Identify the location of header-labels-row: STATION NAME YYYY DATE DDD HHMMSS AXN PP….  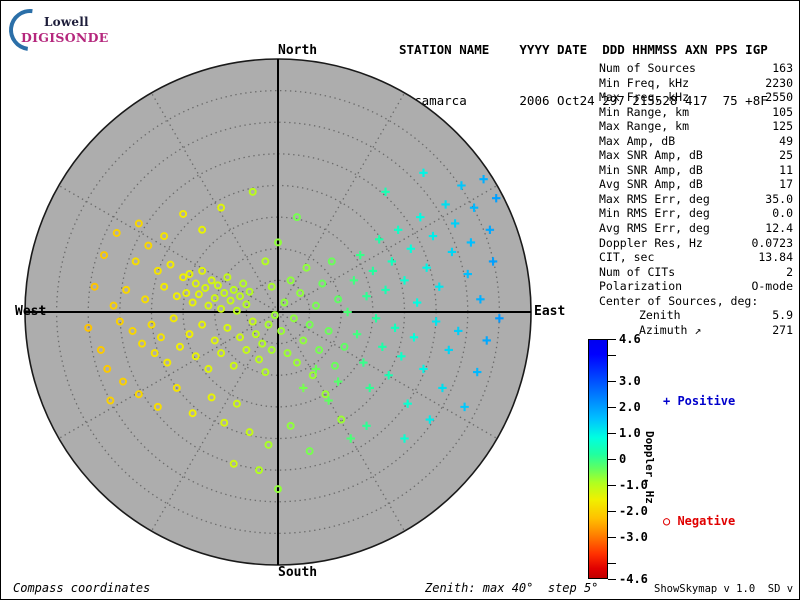
(583, 49).